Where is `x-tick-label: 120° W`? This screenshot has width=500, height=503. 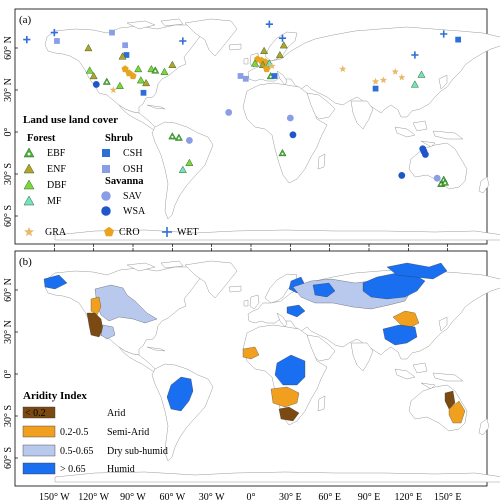
x-tick-label: 120° W is located at coordinates (93, 497).